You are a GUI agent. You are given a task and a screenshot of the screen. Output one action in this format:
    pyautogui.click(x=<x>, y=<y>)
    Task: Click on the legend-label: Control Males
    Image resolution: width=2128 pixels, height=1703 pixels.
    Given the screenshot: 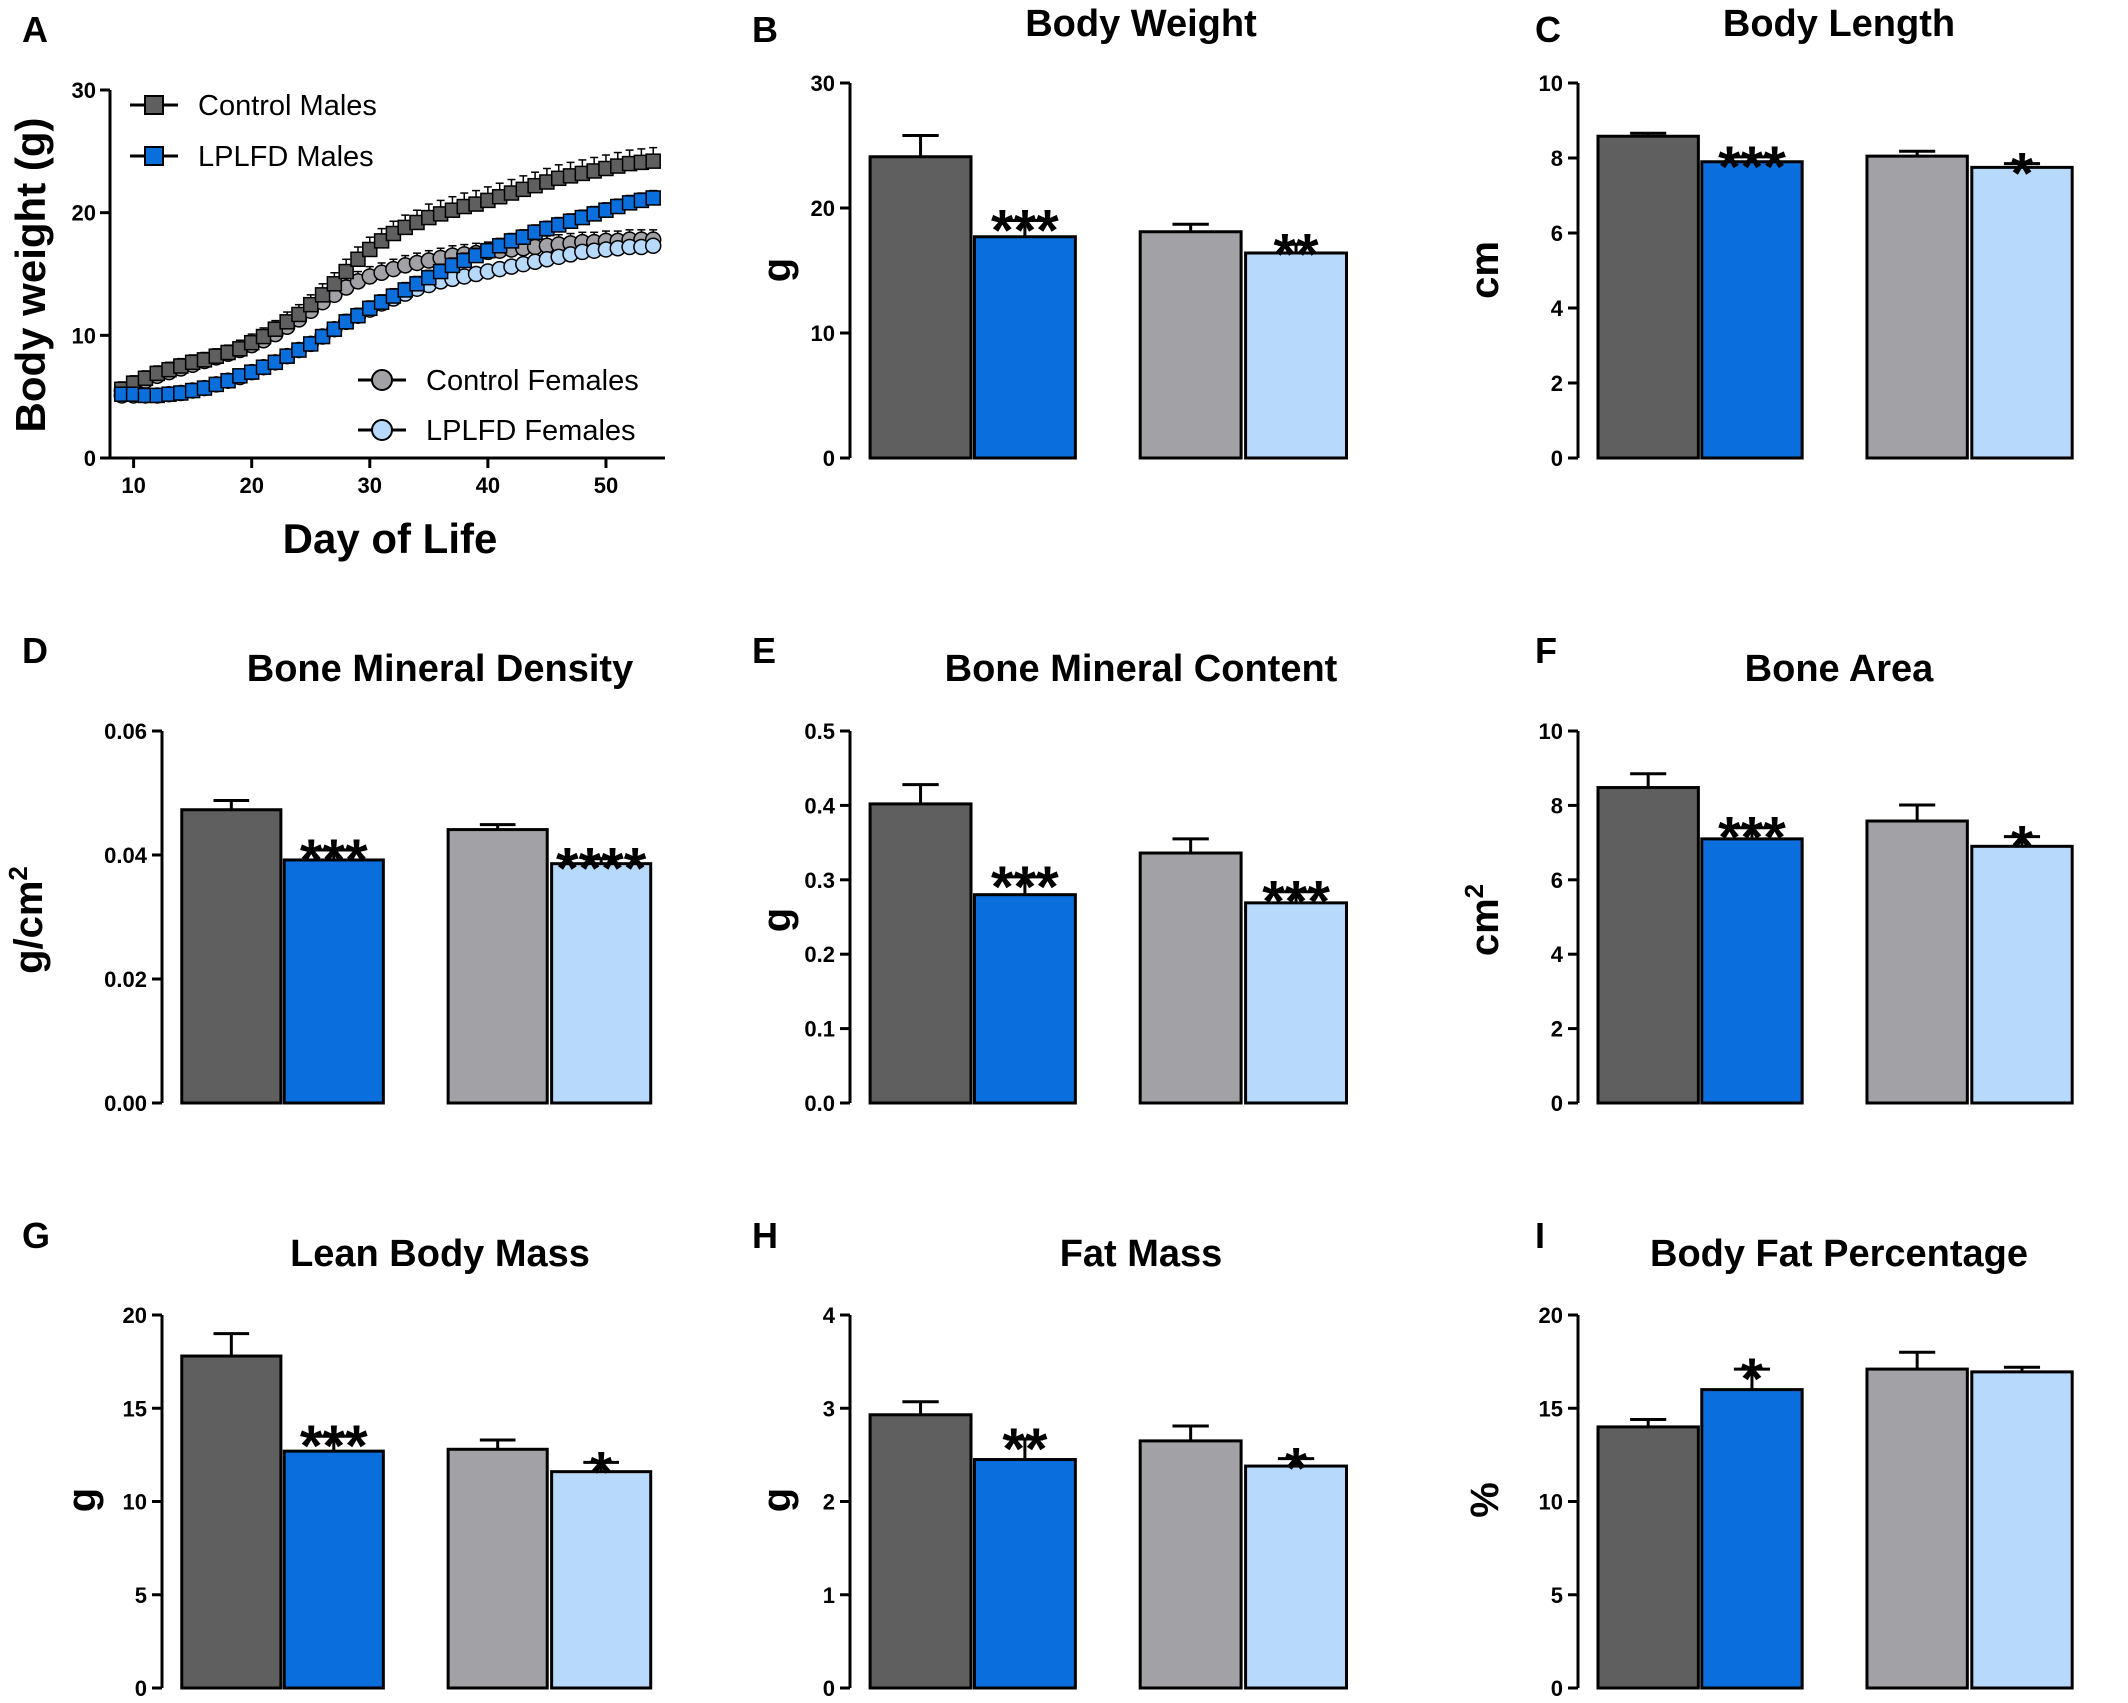 What is the action you would take?
    pyautogui.click(x=287, y=106)
    